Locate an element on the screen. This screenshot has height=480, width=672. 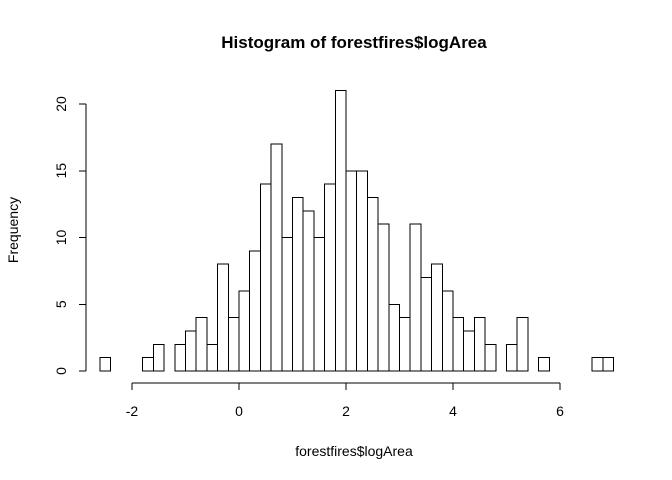
x-tick-label-2: 2 is located at coordinates (346, 411).